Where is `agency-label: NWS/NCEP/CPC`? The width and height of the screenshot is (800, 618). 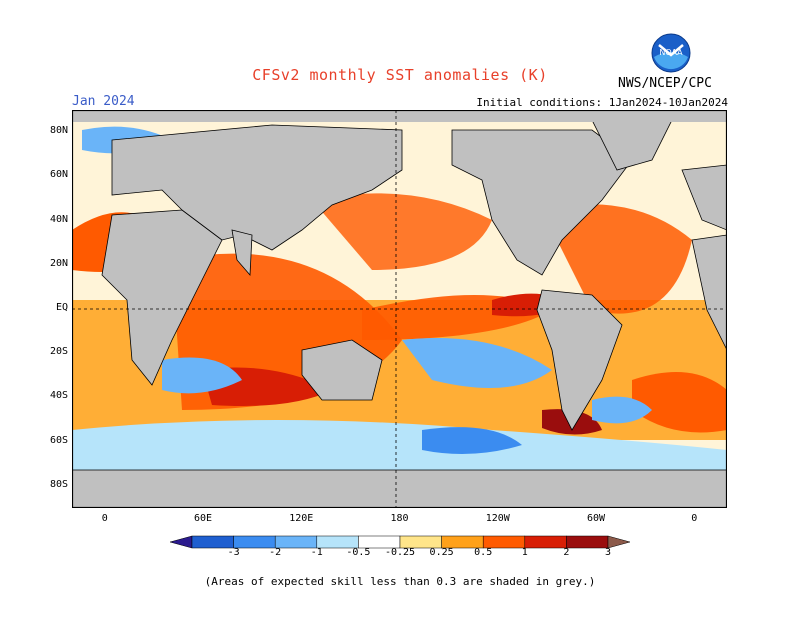 agency-label: NWS/NCEP/CPC is located at coordinates (665, 83).